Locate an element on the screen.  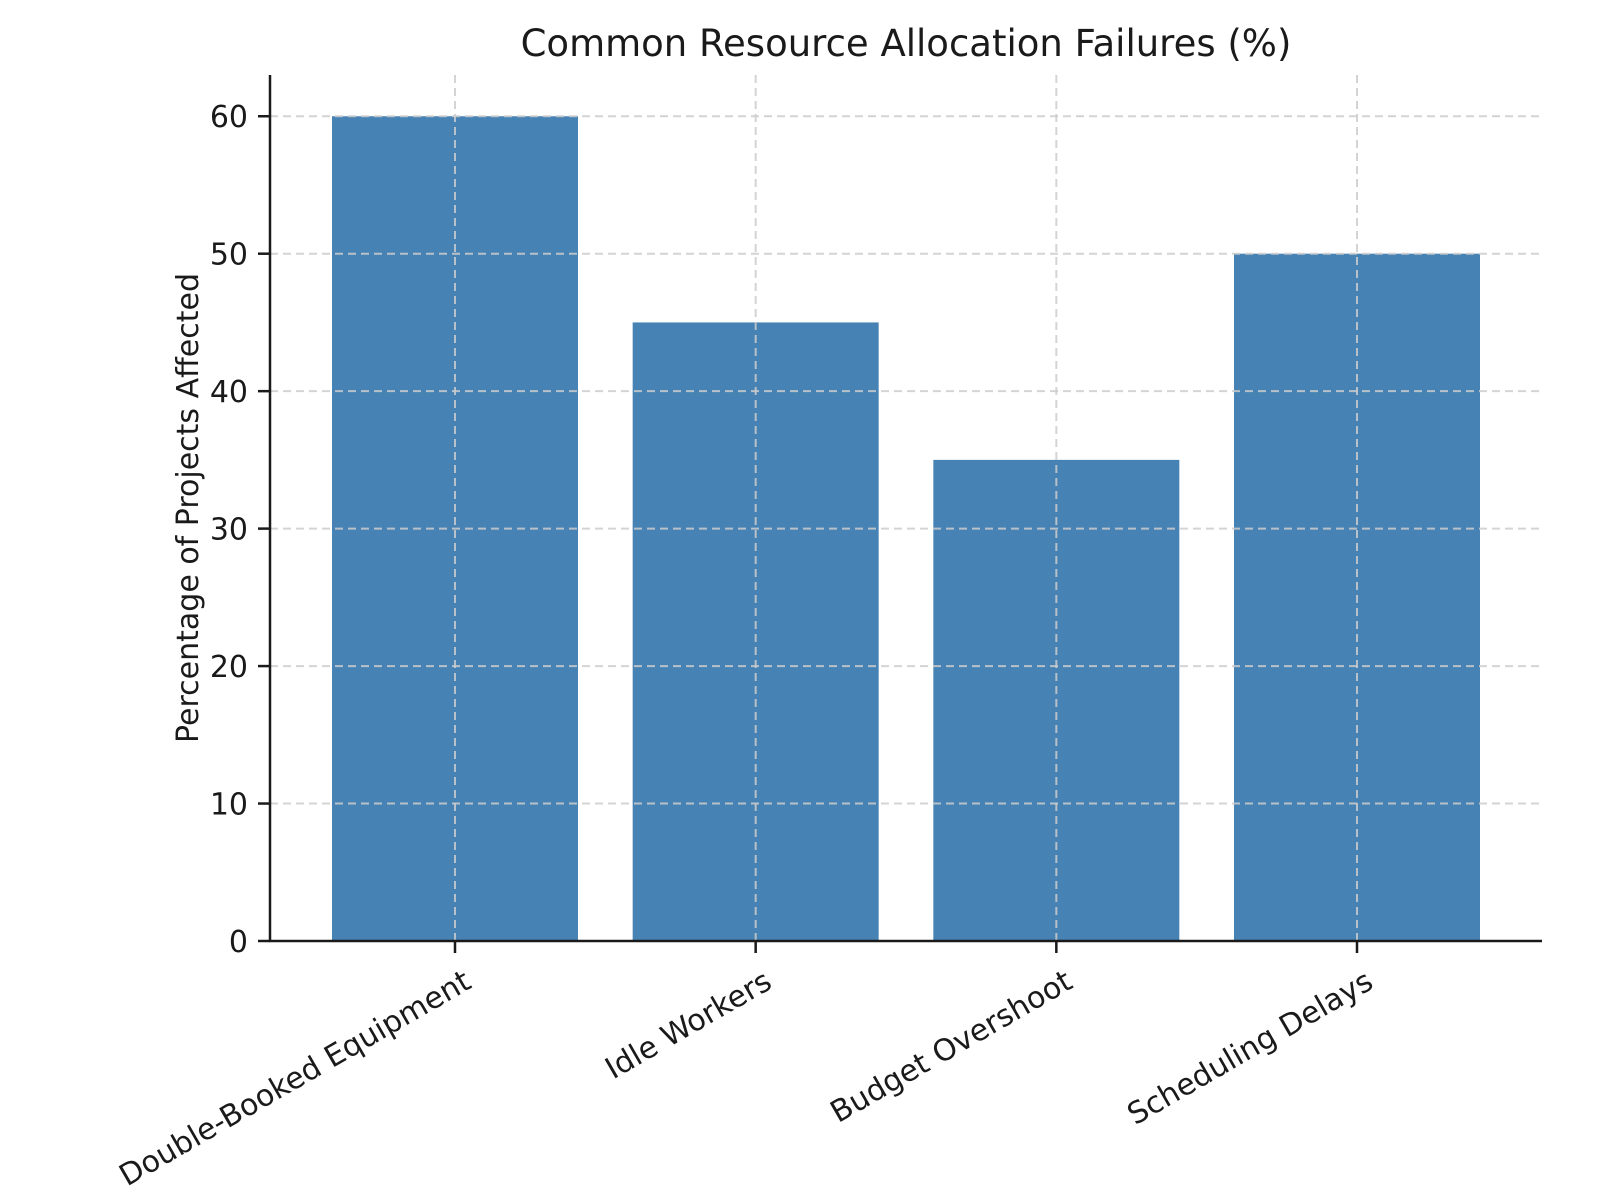
y-tick-label: 40 is located at coordinates (229, 392).